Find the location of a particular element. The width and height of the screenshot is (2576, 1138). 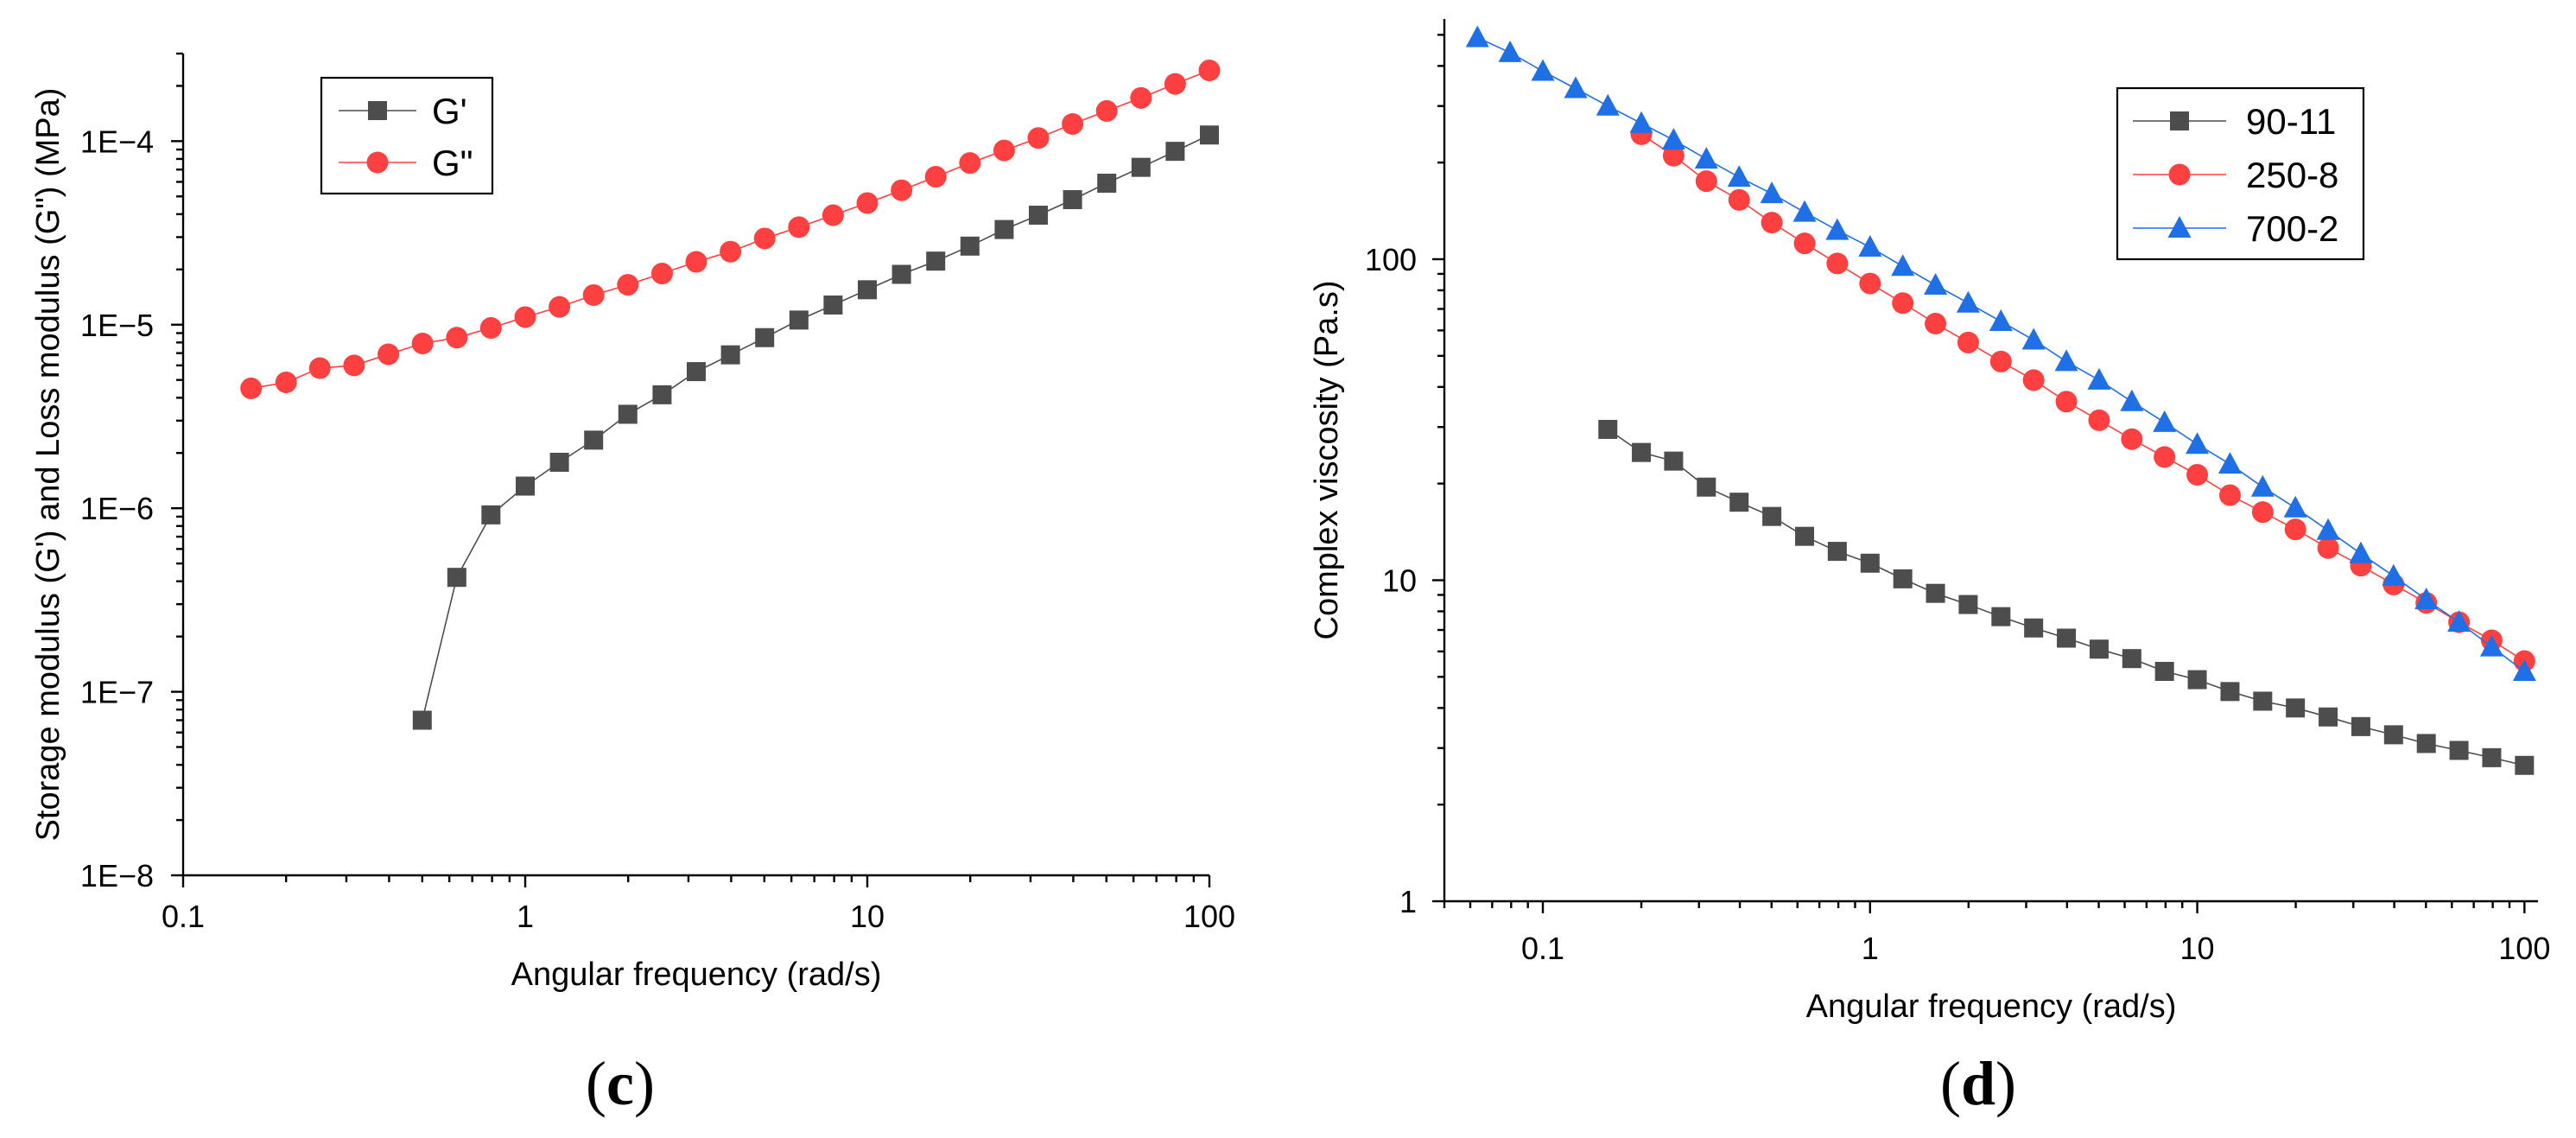

series-line is located at coordinates (2066, 597).